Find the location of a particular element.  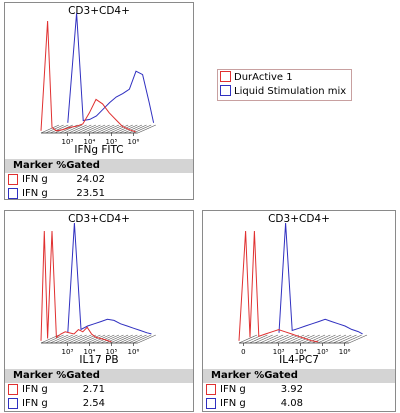

x-axis-label: IL4-PC7 is located at coordinates (299, 360).